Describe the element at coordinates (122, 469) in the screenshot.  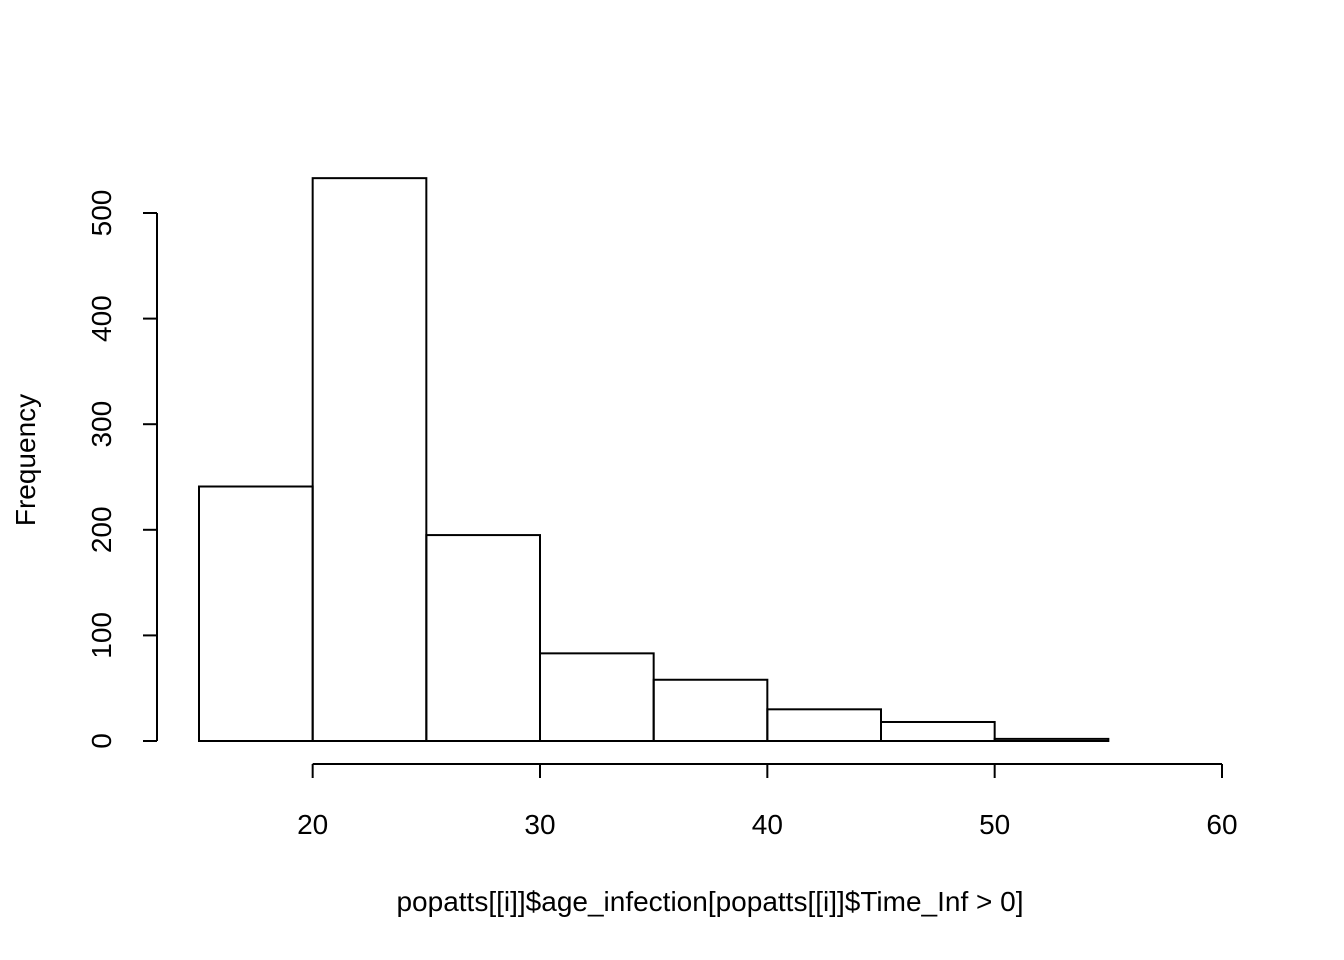
I see `y-axis: 0 100 200 300 400 500` at that location.